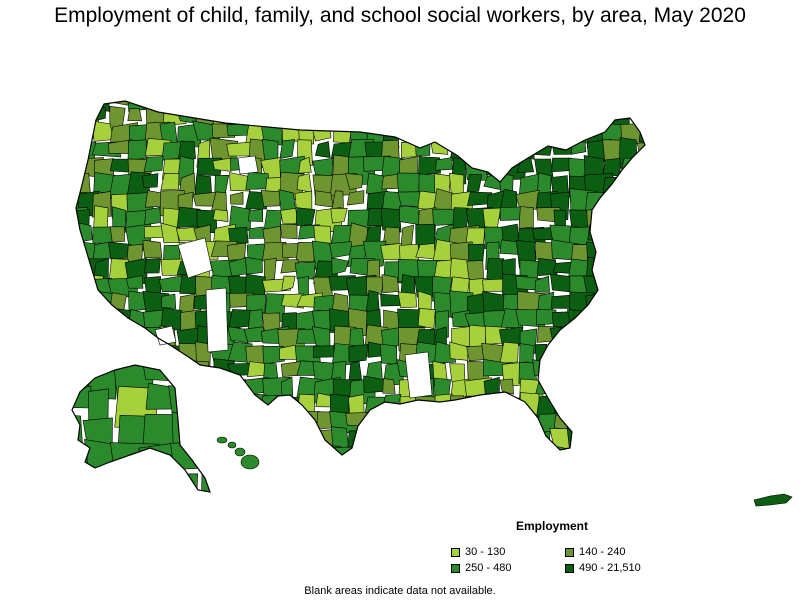 The height and width of the screenshot is (600, 800). What do you see at coordinates (400, 591) in the screenshot?
I see `no-data-note: Blank areas indicate data not available.` at bounding box center [400, 591].